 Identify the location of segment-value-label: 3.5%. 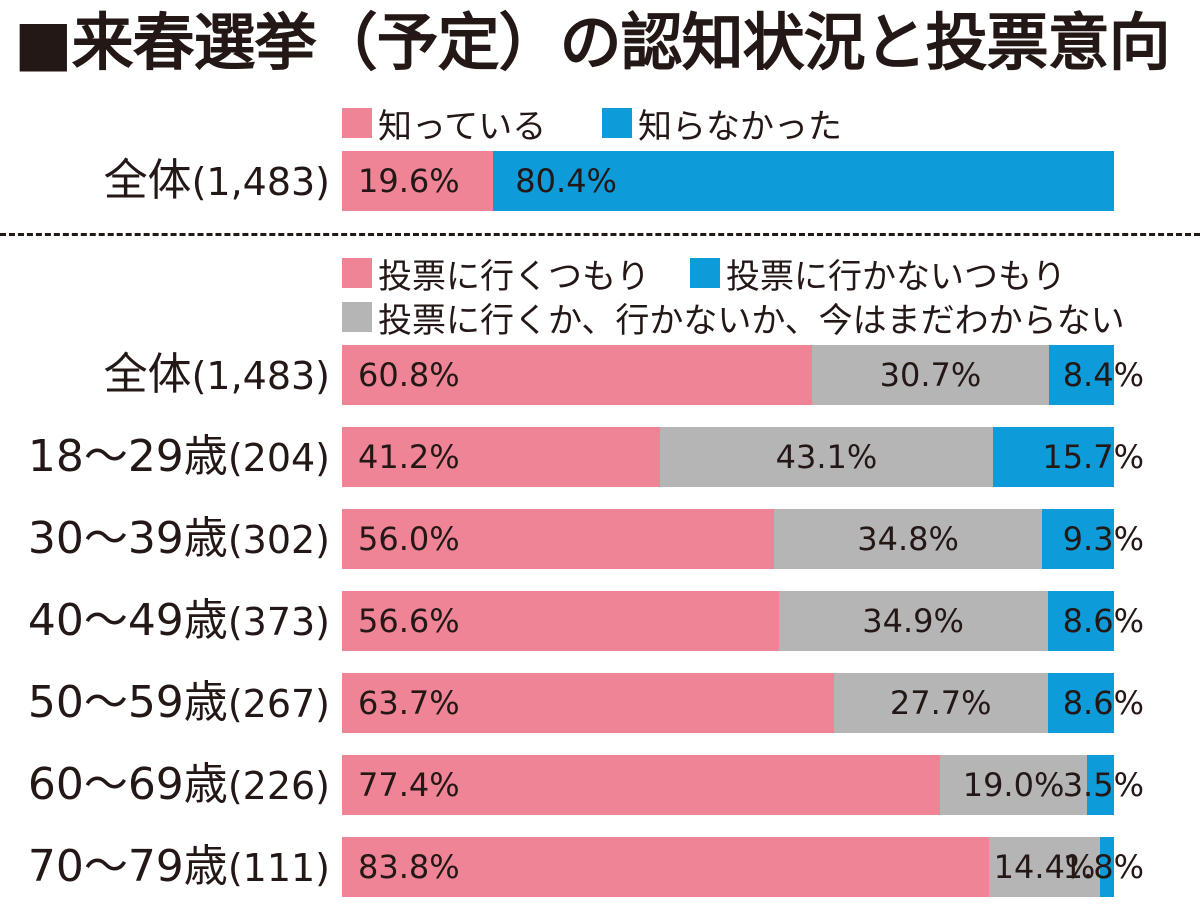
(1103, 785).